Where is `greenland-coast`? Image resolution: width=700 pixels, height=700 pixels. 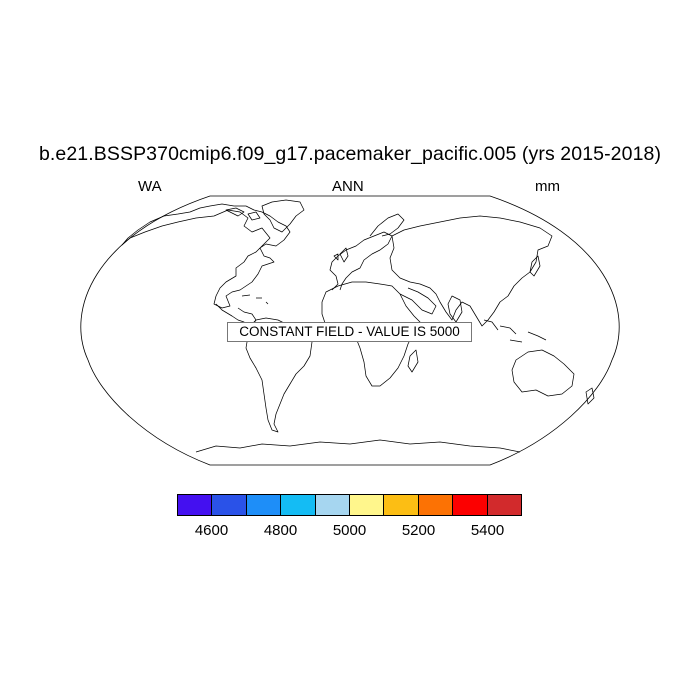
greenland-coast is located at coordinates (283, 216).